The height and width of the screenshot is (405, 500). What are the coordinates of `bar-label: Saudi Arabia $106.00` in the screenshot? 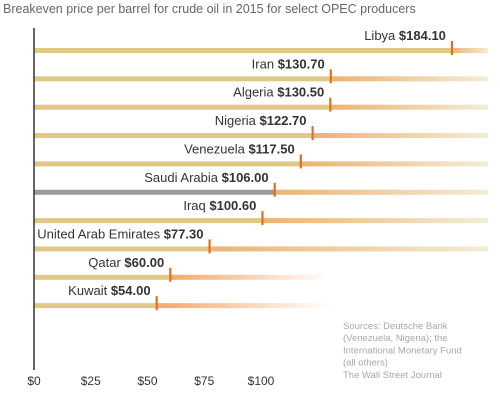 It's located at (206, 177).